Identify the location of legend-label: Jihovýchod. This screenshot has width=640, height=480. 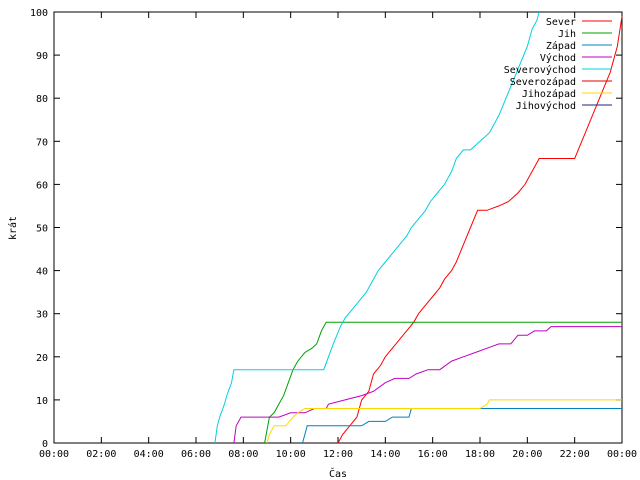
(546, 106).